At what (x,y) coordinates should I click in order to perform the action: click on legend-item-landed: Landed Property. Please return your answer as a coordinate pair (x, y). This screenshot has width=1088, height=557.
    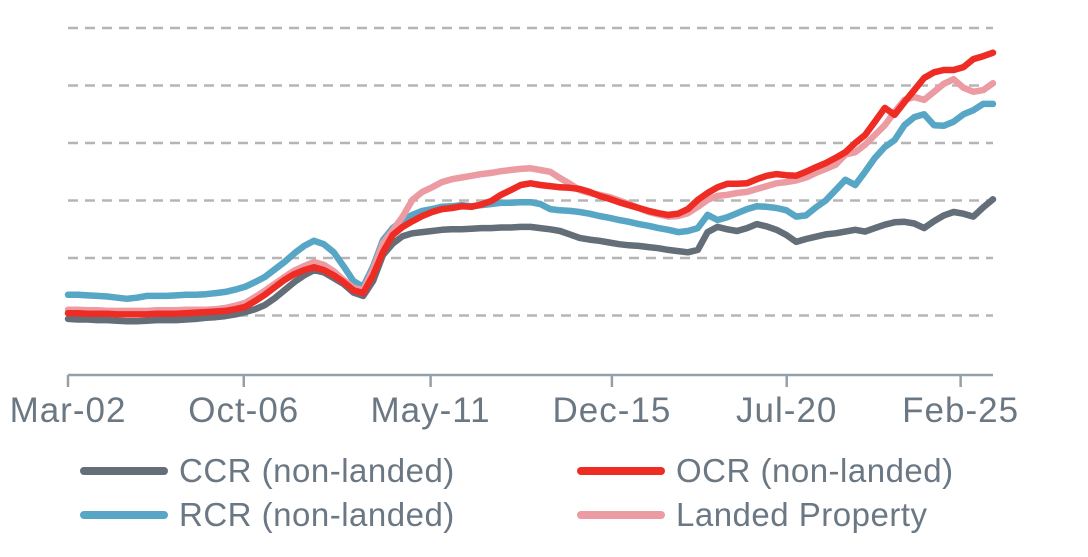
    Looking at the image, I should click on (832, 515).